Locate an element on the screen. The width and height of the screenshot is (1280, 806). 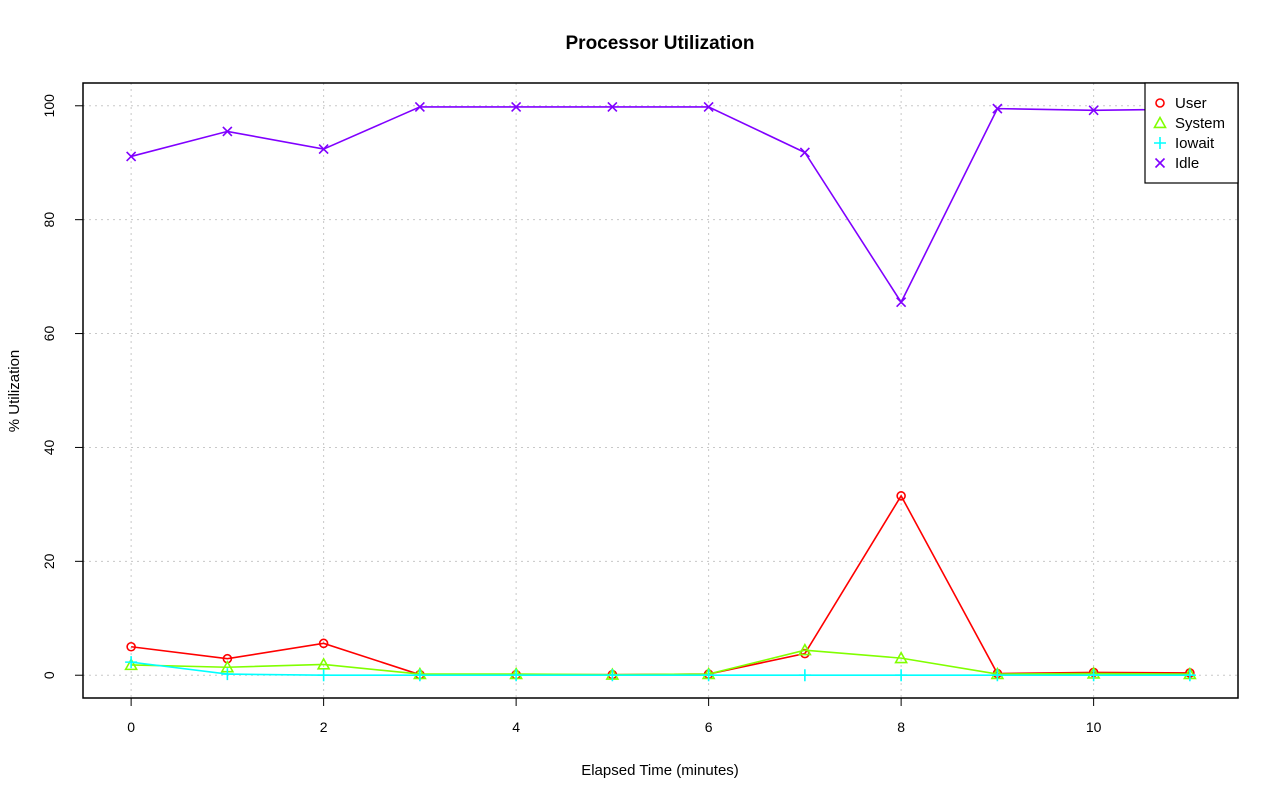
y-tick-label: 60 is located at coordinates (49, 334).